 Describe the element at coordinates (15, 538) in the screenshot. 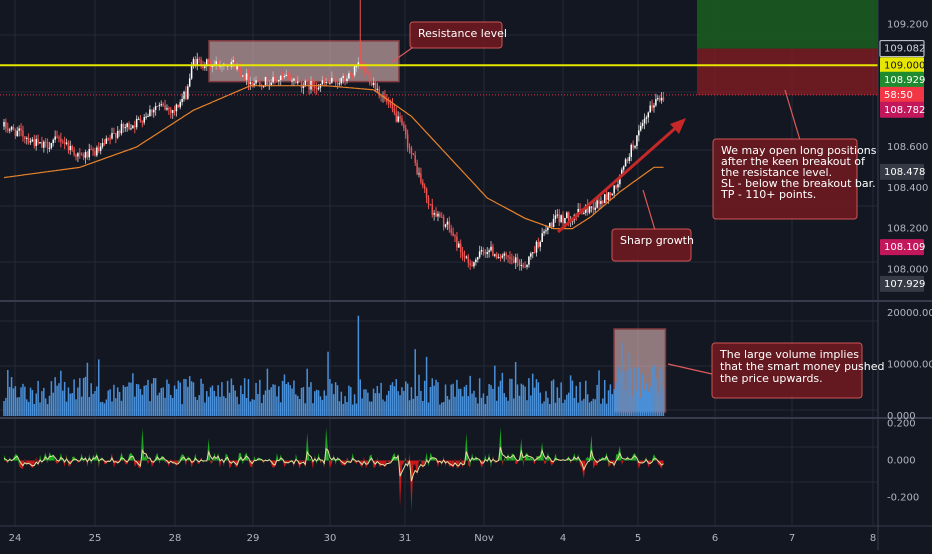

I see `time-axis-tick-label: 24` at that location.